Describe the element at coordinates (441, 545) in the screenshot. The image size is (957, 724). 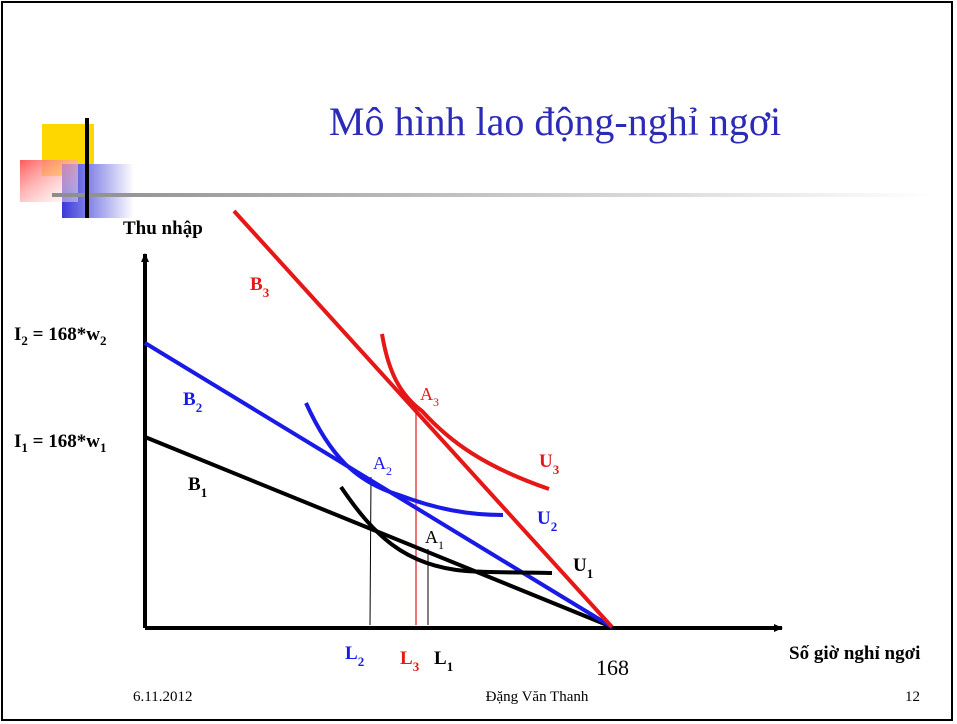
I see `point-a1-sub: 1` at that location.